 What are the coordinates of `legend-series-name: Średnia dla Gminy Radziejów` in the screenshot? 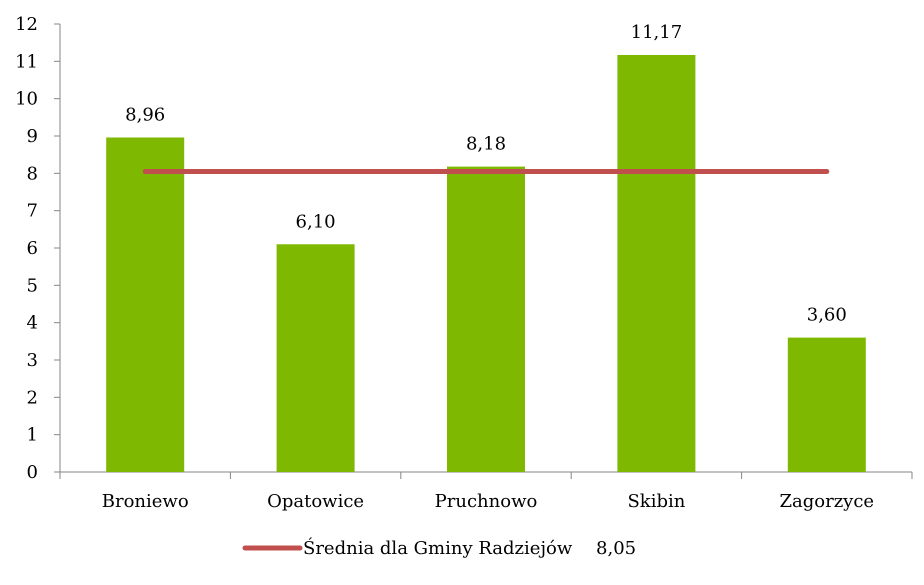 It's located at (438, 547).